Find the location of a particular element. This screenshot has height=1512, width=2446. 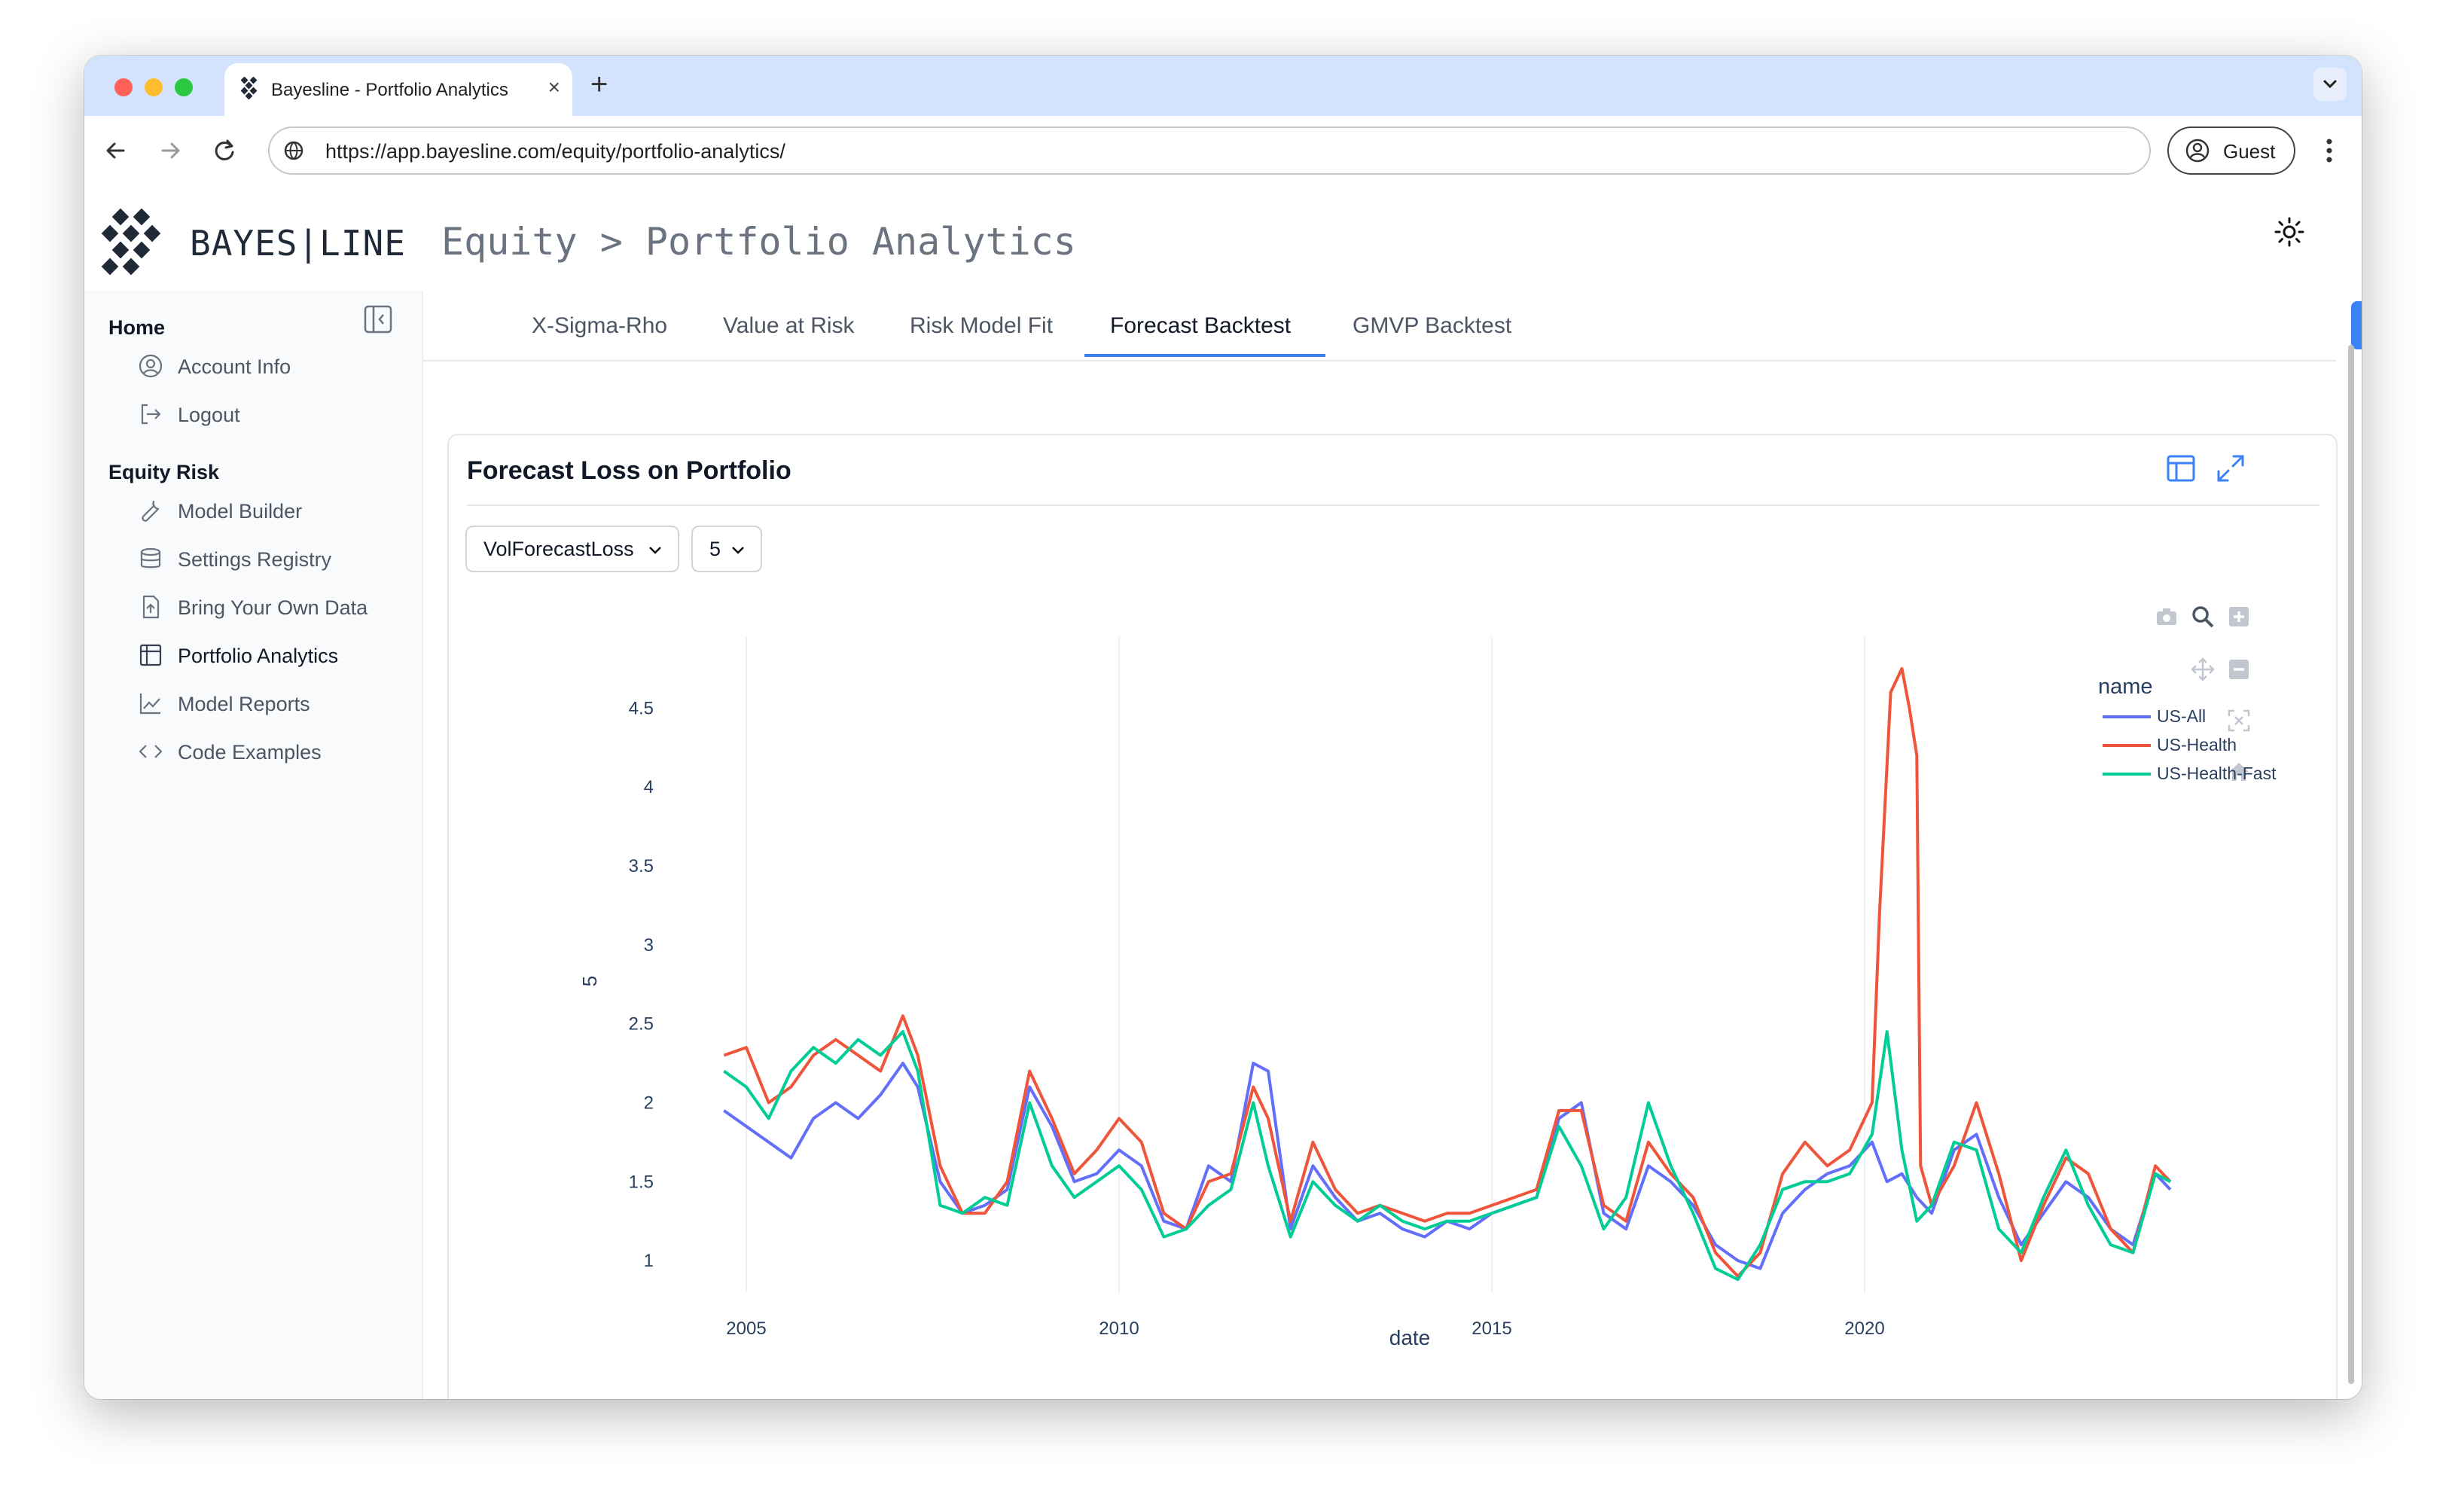

page-scrollbar is located at coordinates (2351, 864).